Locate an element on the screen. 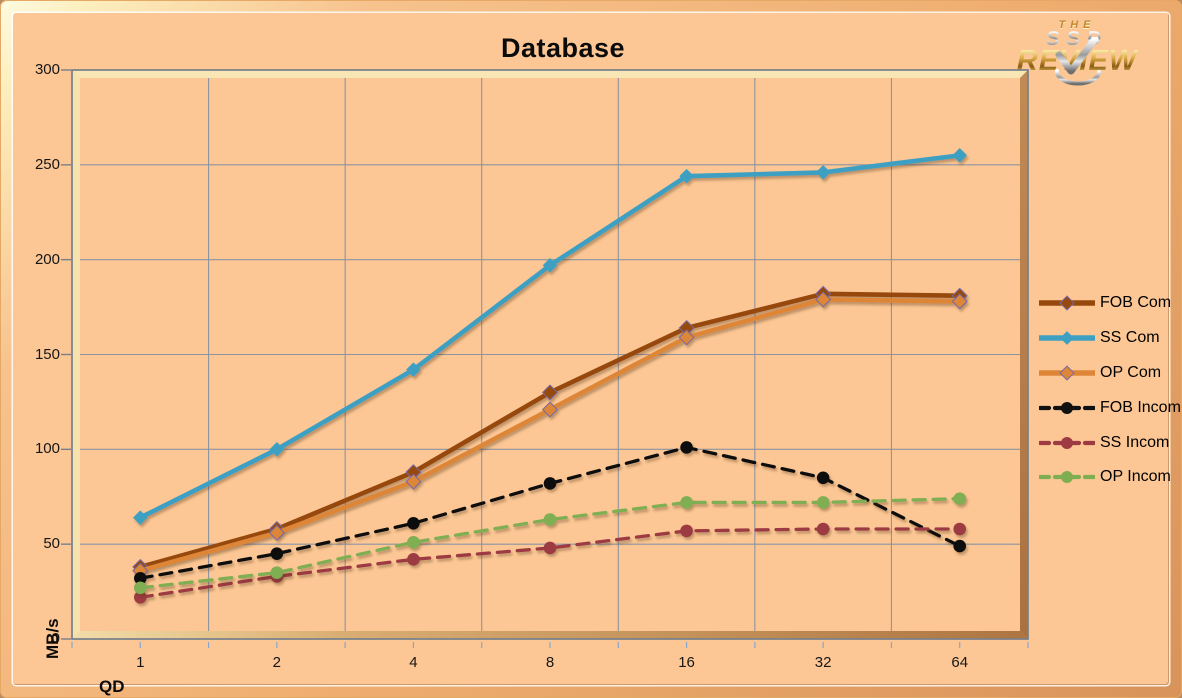 The width and height of the screenshot is (1182, 698). legend-label: SS Com is located at coordinates (1130, 338).